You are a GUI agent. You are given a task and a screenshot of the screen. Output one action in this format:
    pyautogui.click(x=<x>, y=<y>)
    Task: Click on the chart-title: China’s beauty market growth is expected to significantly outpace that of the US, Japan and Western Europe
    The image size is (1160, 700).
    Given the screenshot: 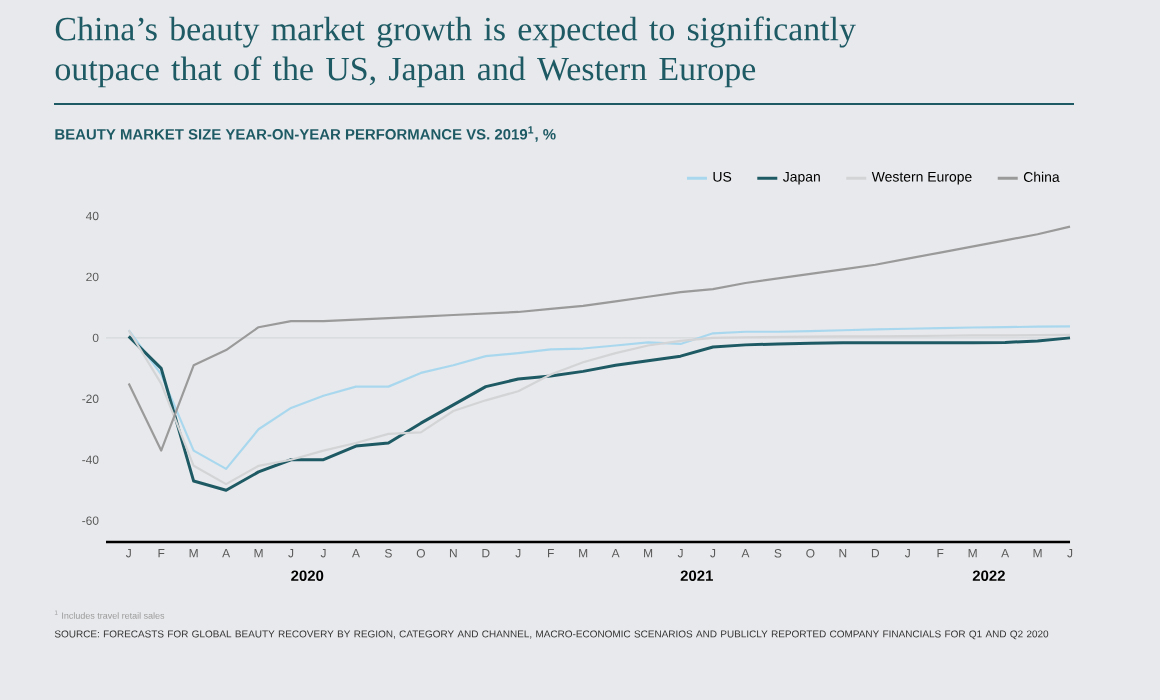 What is the action you would take?
    pyautogui.click(x=455, y=52)
    